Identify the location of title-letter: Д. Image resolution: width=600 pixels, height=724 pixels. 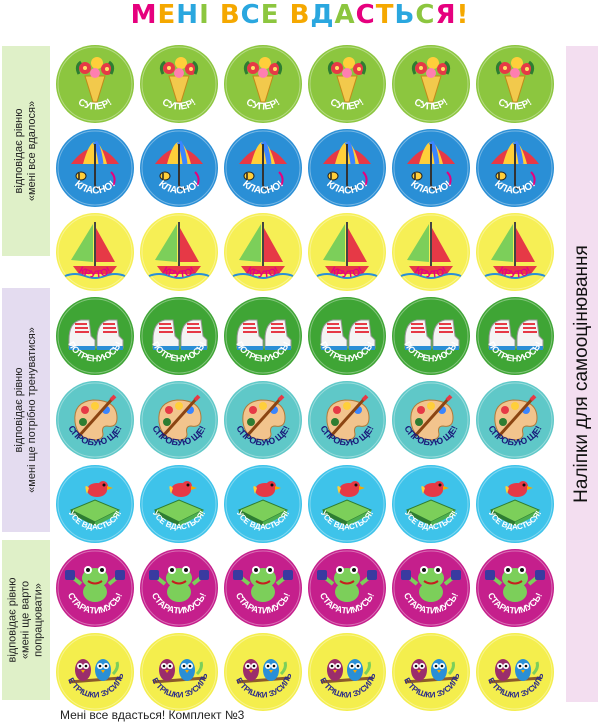
(322, 15).